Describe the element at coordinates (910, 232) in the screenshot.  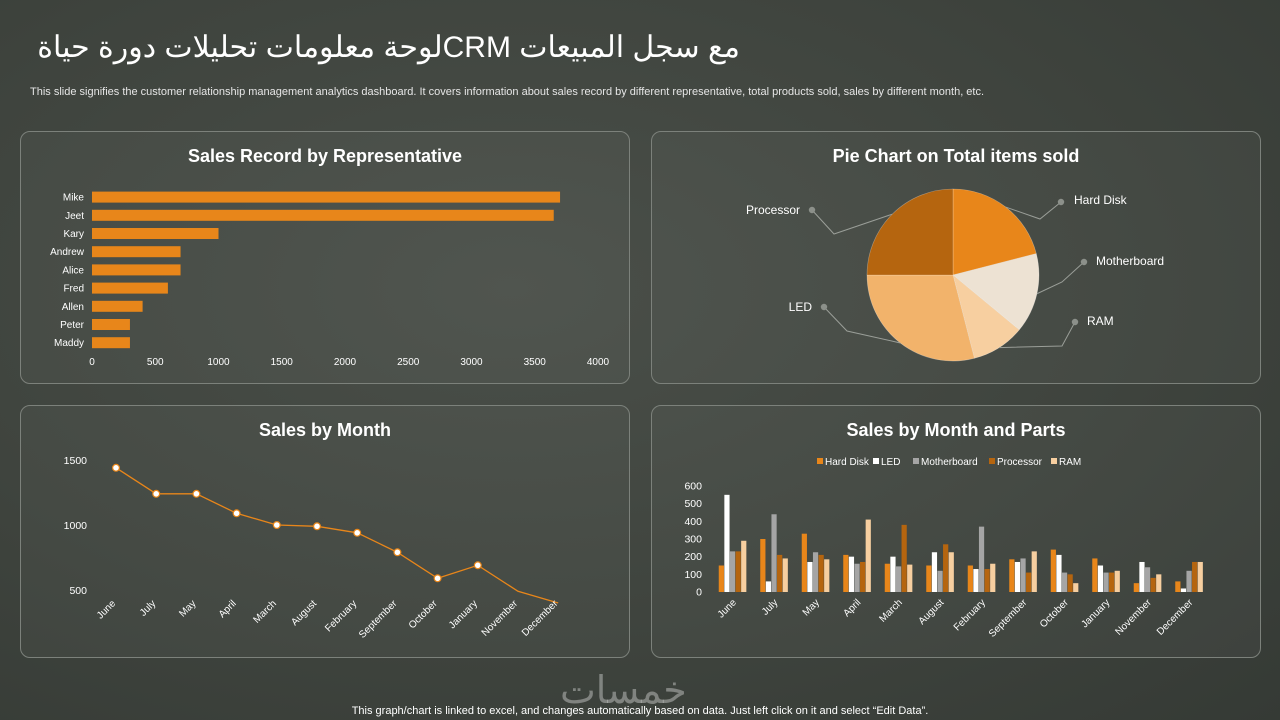
I see `pie-slice-processor` at that location.